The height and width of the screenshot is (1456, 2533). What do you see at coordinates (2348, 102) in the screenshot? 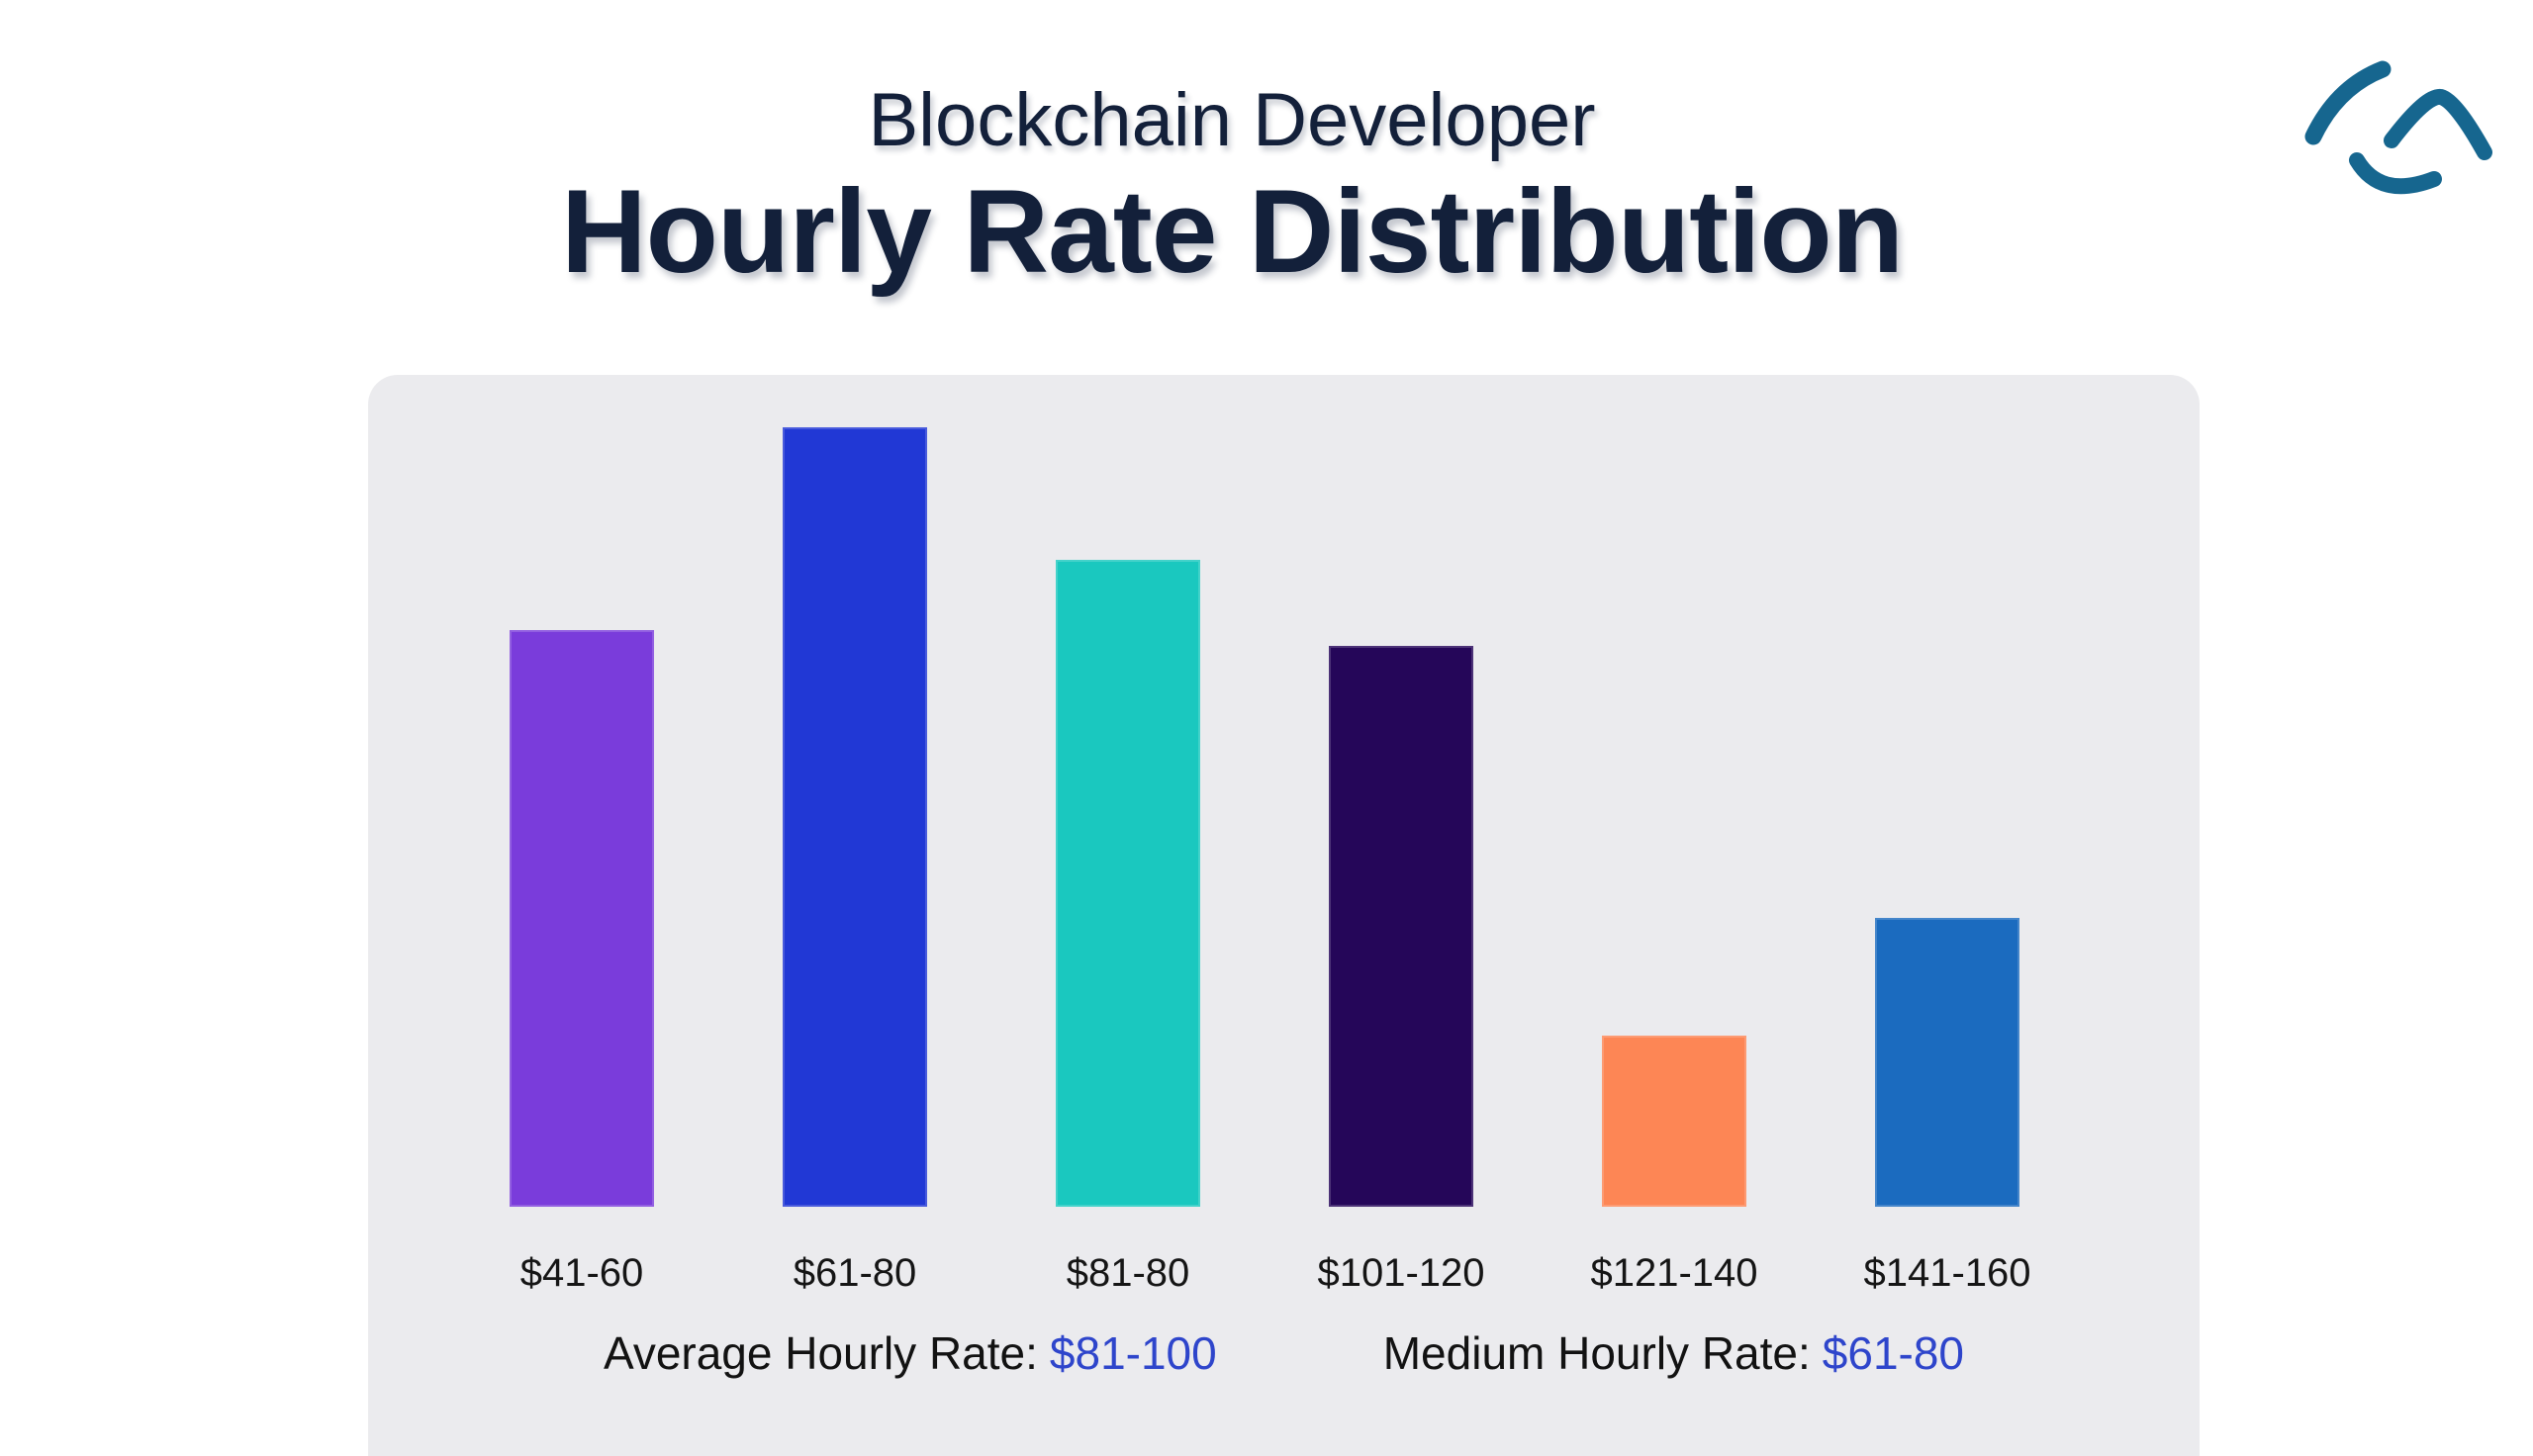
I see `logo-stroke-left-arc` at bounding box center [2348, 102].